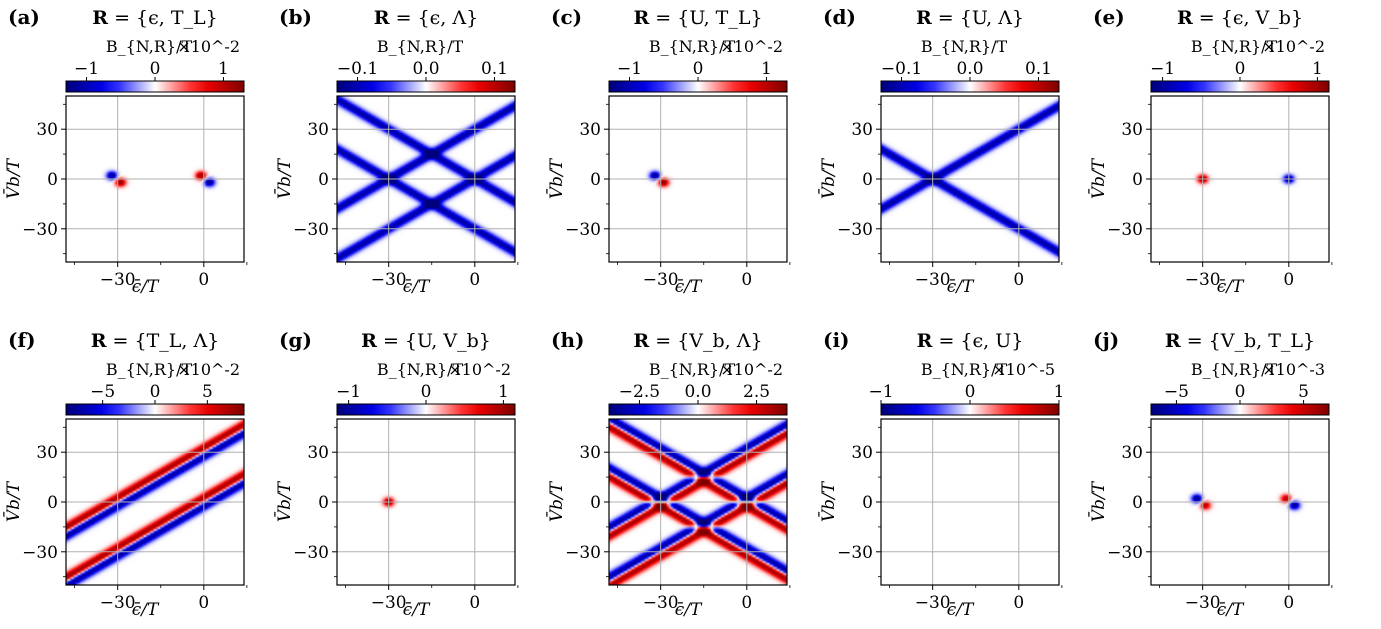  Describe the element at coordinates (839, 17) in the screenshot. I see `panel-label: (d)` at that location.